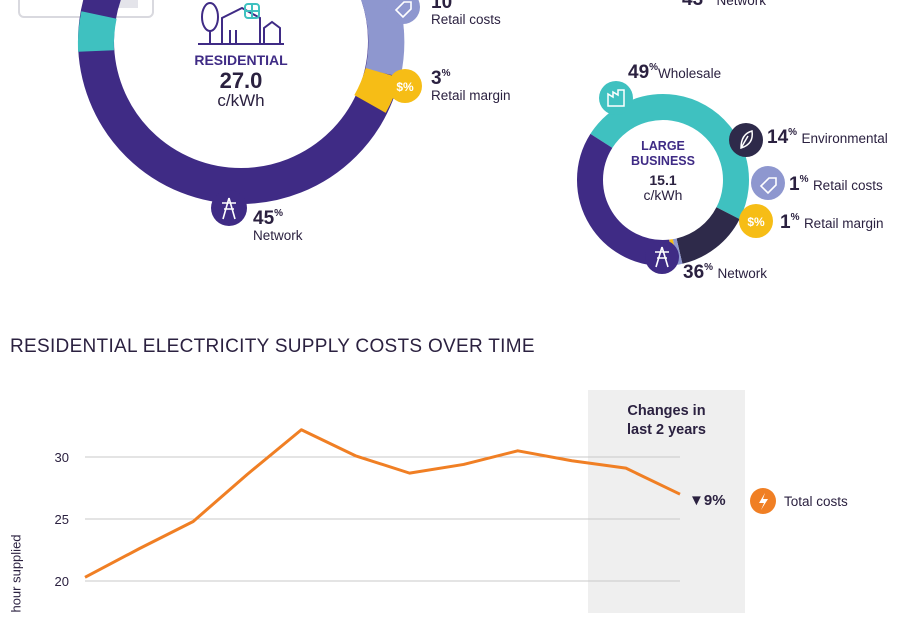  Describe the element at coordinates (663, 170) in the screenshot. I see `lb-center: LARGE BUSINESS 15.1 c/kWh` at that location.